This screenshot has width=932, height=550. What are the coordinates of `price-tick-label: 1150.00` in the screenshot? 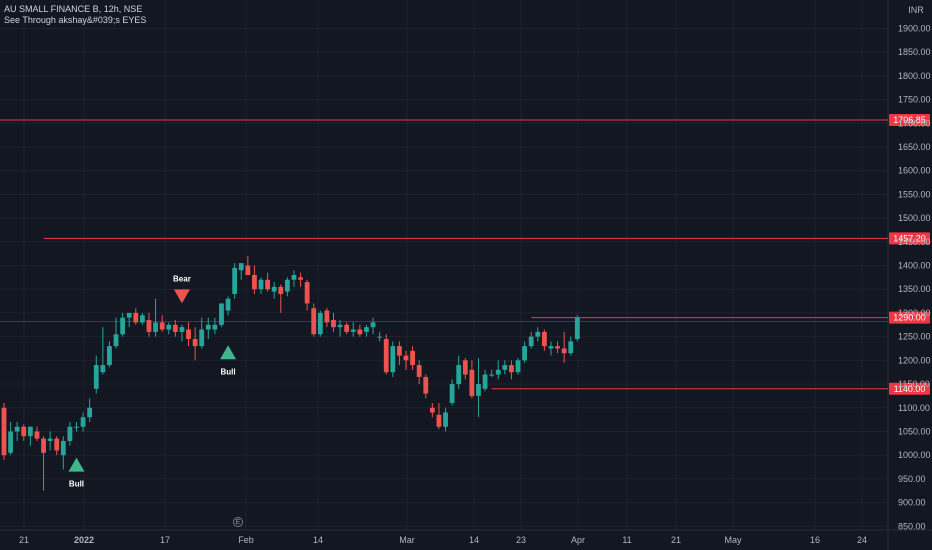 It's located at (914, 384).